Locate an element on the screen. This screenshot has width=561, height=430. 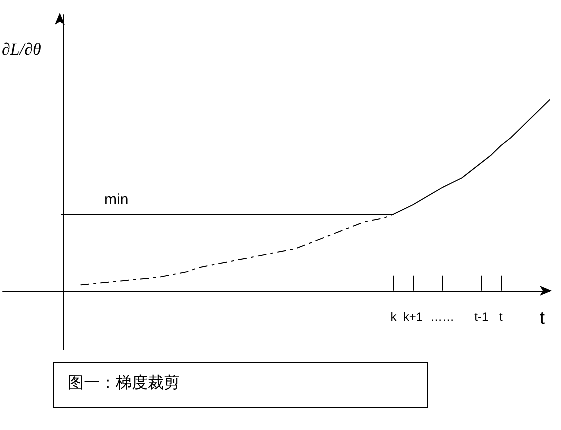
series-label: min is located at coordinates (116, 199).